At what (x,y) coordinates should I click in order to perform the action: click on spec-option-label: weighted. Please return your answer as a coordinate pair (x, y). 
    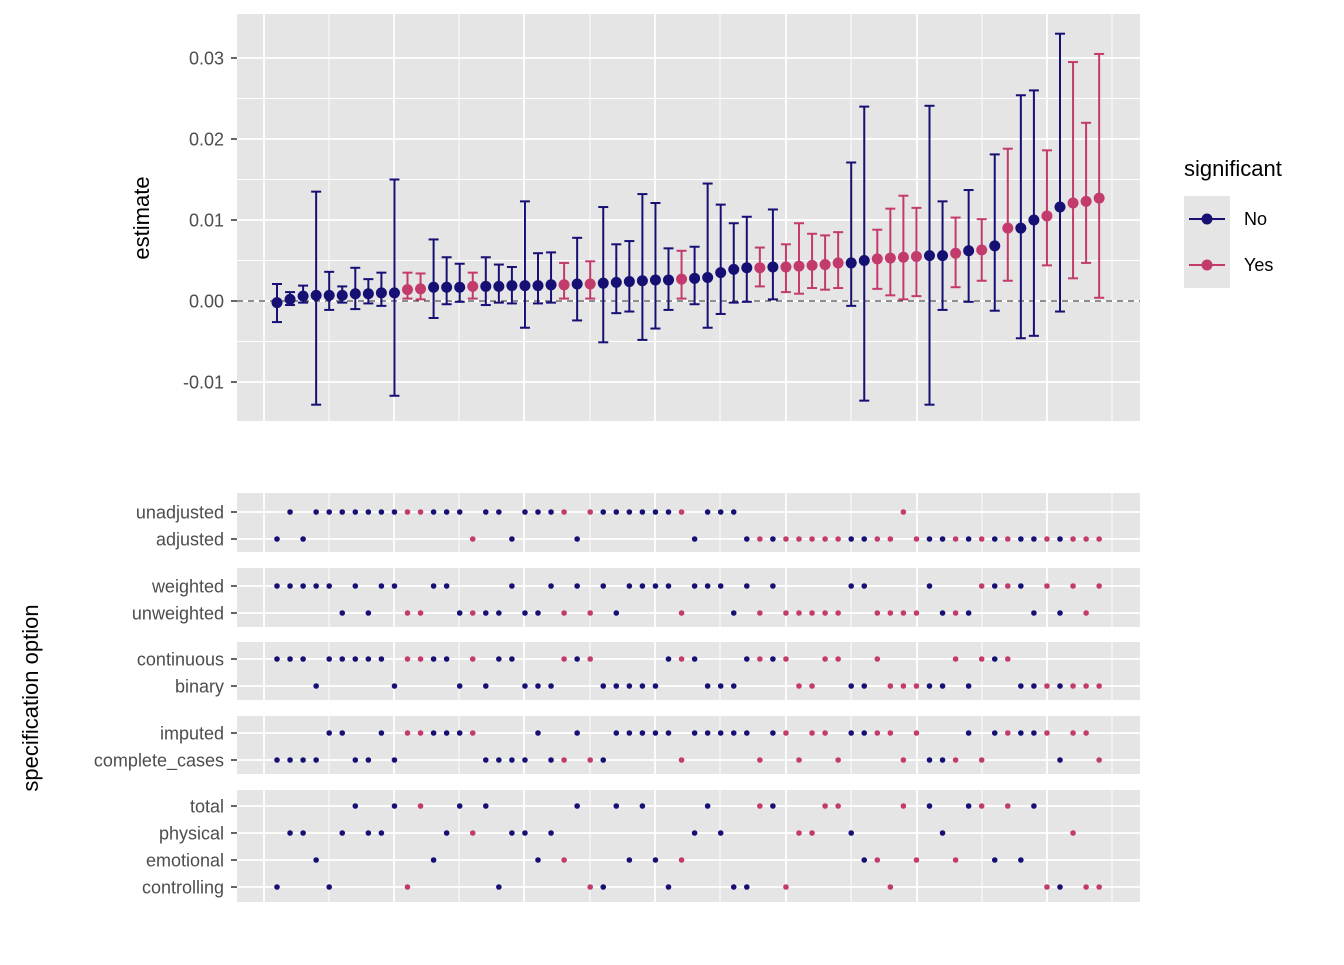
    Looking at the image, I should click on (187, 587).